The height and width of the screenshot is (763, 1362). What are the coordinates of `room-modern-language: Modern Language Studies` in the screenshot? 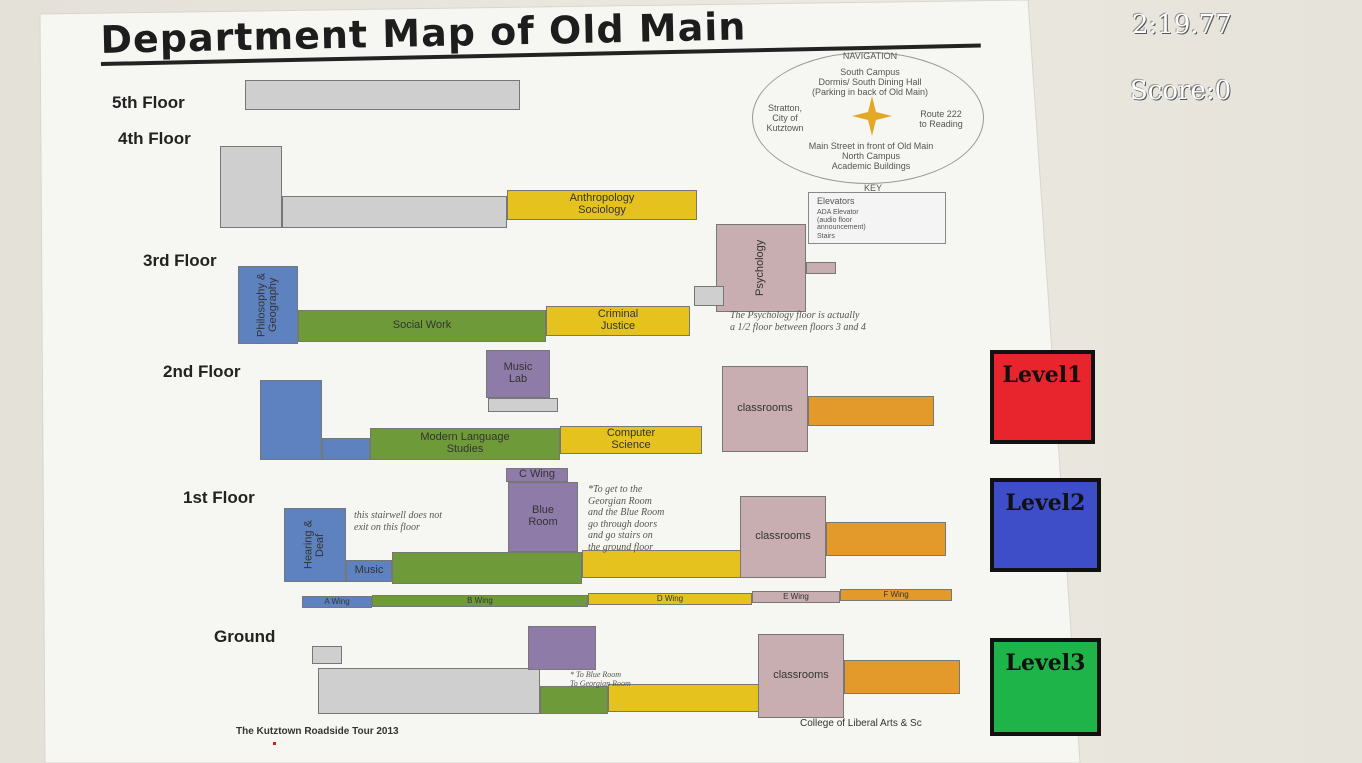 It's located at (465, 444).